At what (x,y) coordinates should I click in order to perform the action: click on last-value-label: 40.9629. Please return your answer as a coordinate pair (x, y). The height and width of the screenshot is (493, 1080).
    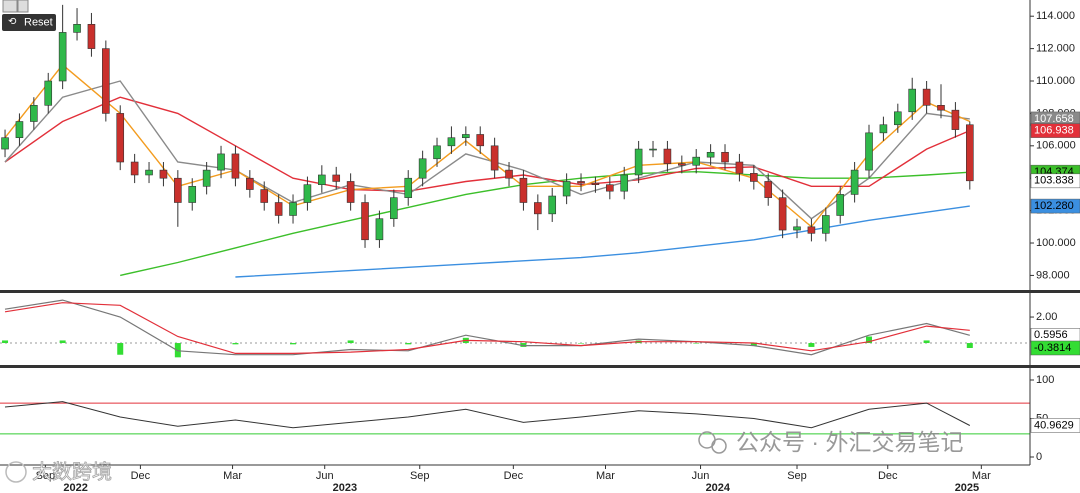
    Looking at the image, I should click on (1054, 425).